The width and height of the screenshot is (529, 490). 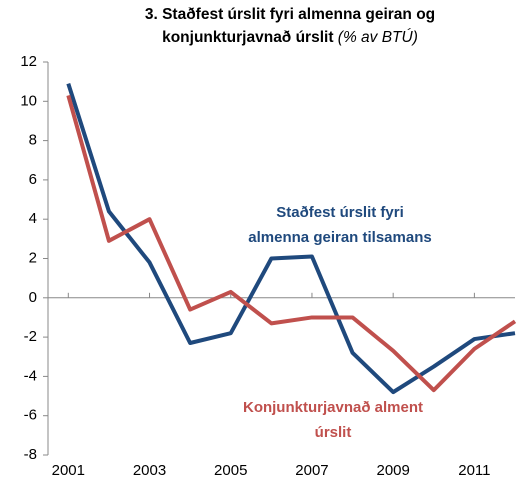 I want to click on y-tick-label: 6, so click(x=33, y=179).